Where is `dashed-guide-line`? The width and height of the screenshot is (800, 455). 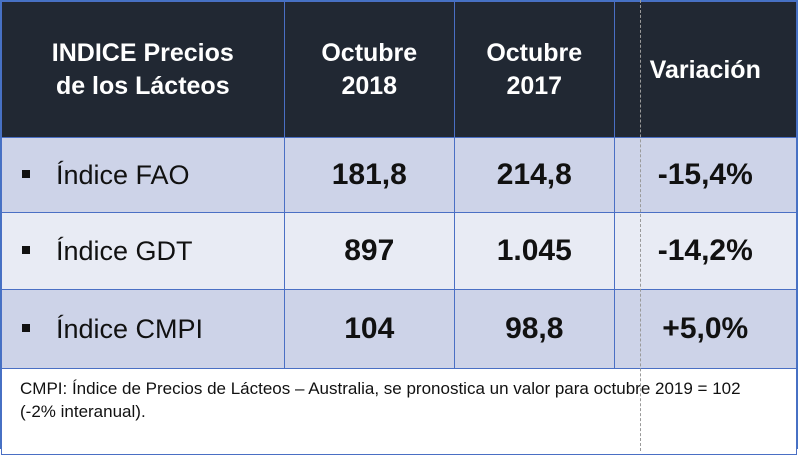 dashed-guide-line is located at coordinates (640, 225).